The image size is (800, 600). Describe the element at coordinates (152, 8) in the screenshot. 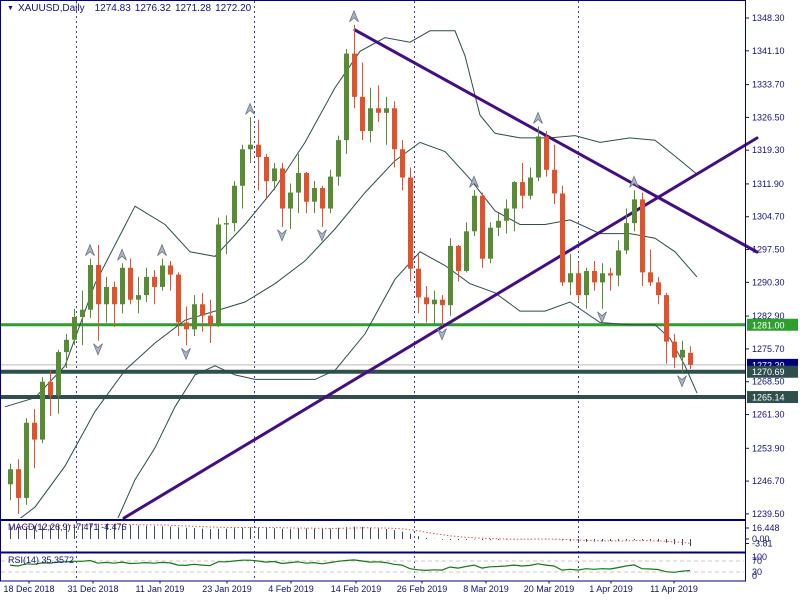

I see `ohlc-high: 1276.32` at that location.